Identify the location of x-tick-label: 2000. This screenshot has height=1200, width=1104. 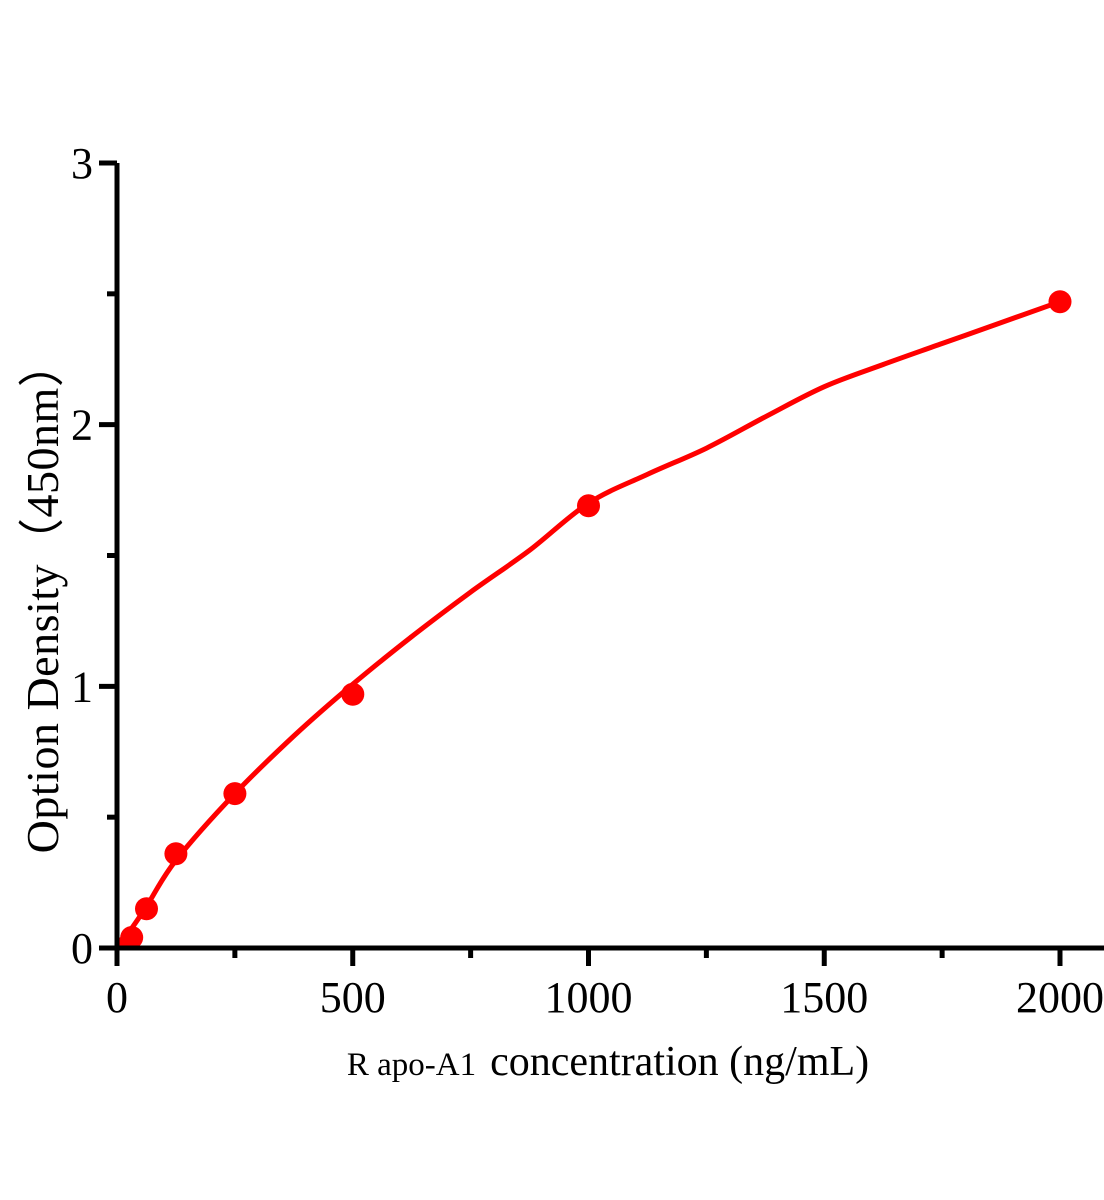
(1060, 997).